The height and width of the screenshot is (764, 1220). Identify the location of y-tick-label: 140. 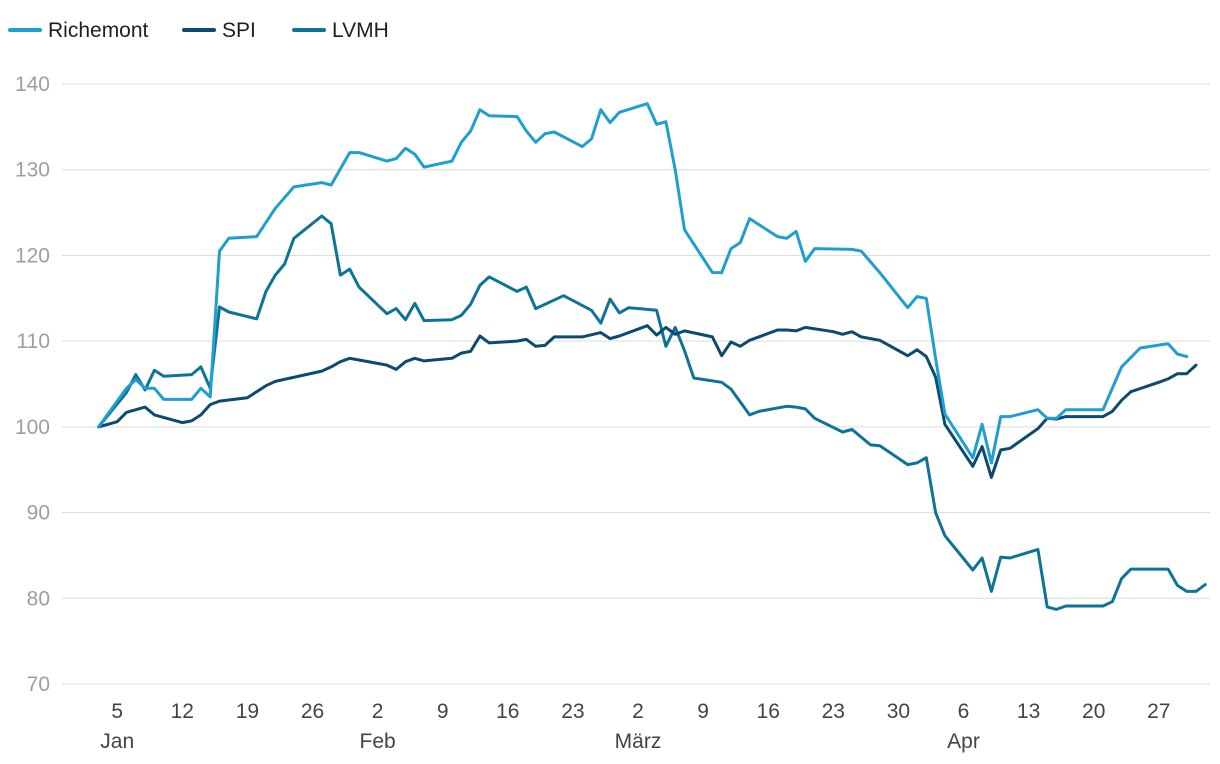
(32, 84).